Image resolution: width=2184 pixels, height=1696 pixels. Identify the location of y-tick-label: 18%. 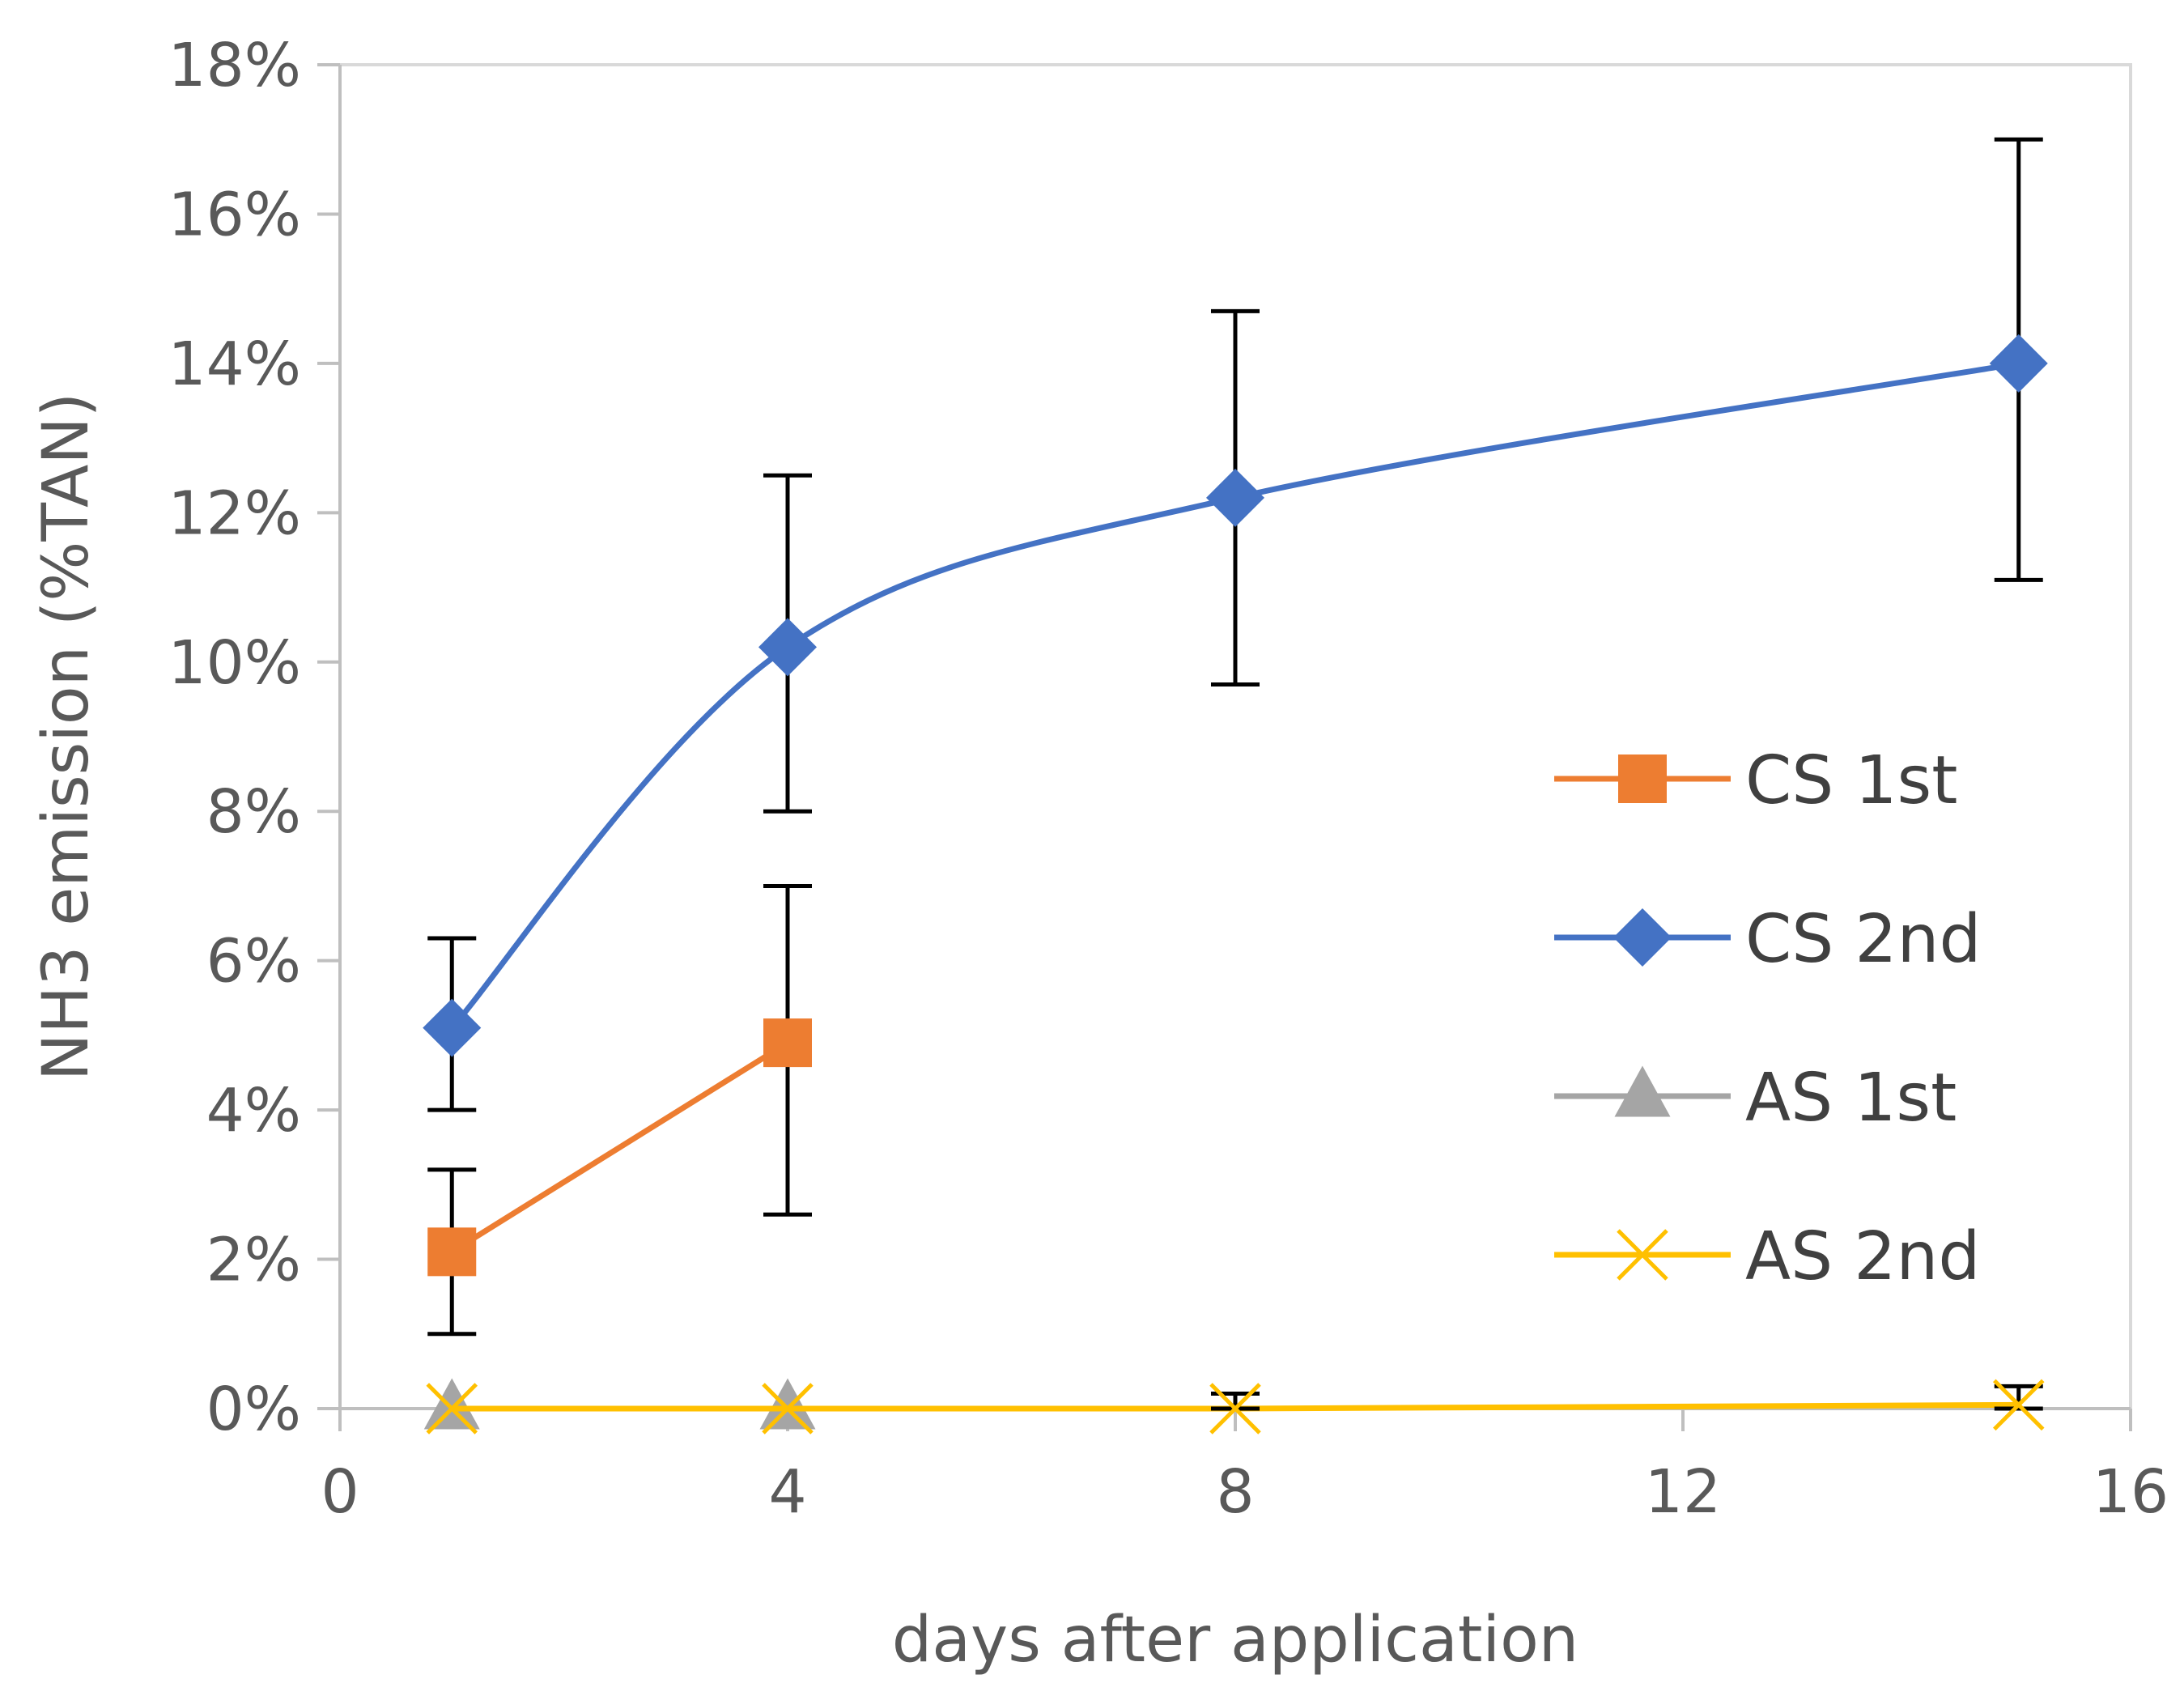
(235, 65).